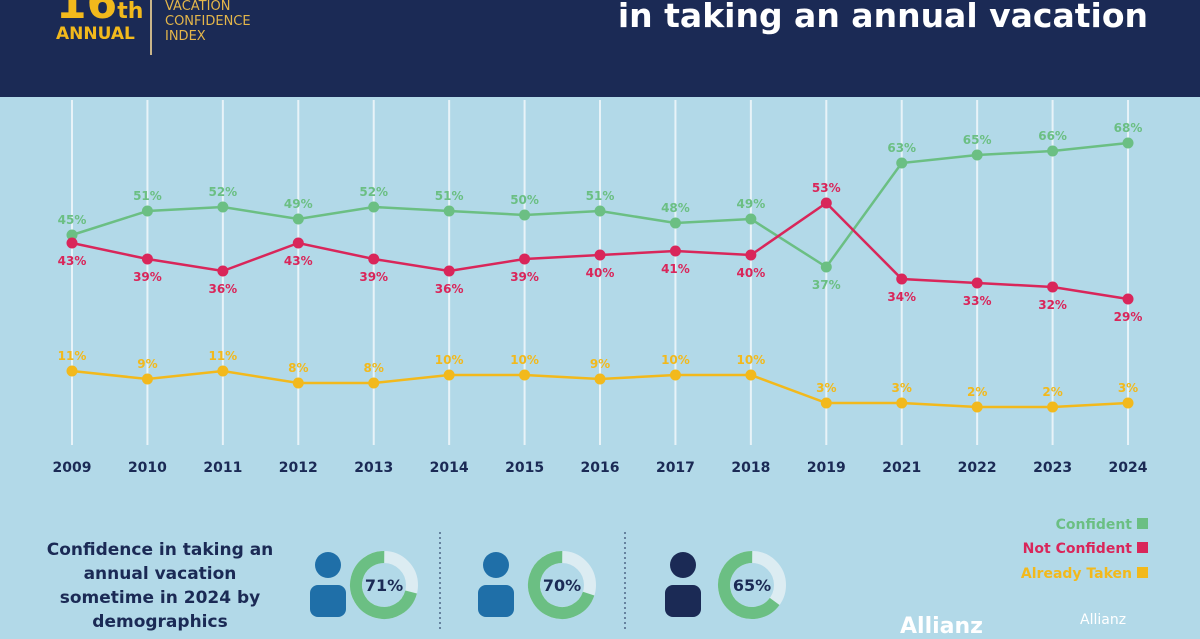 This screenshot has height=639, width=1200. Describe the element at coordinates (1085, 549) in the screenshot. I see `legend-not-confident: Not Confident` at that location.